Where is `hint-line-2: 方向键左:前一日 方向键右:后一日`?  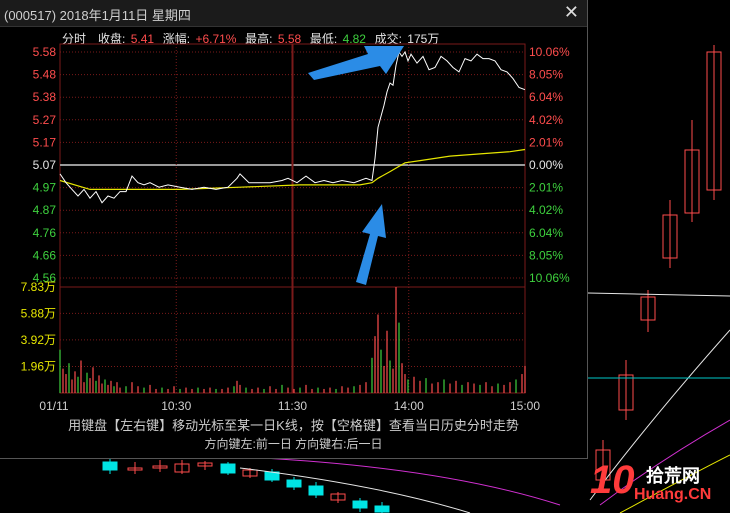
hint-line-2: 方向键左:前一日 方向键右:后一日 is located at coordinates (293, 444).